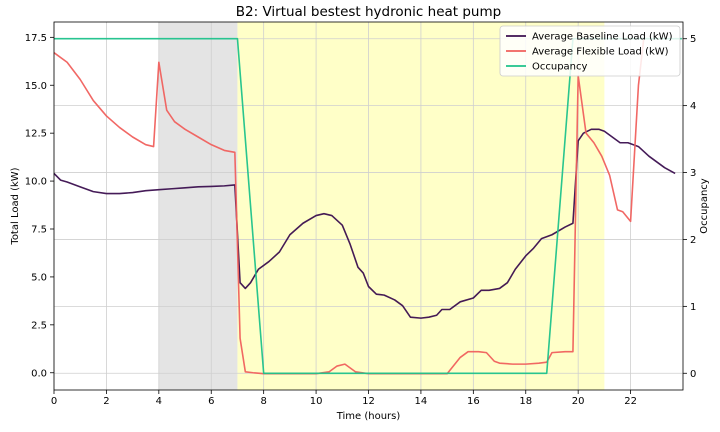 The image size is (720, 432). Describe the element at coordinates (689, 207) in the screenshot. I see `y-axis-right: 0 1 2 3 4 5` at that location.